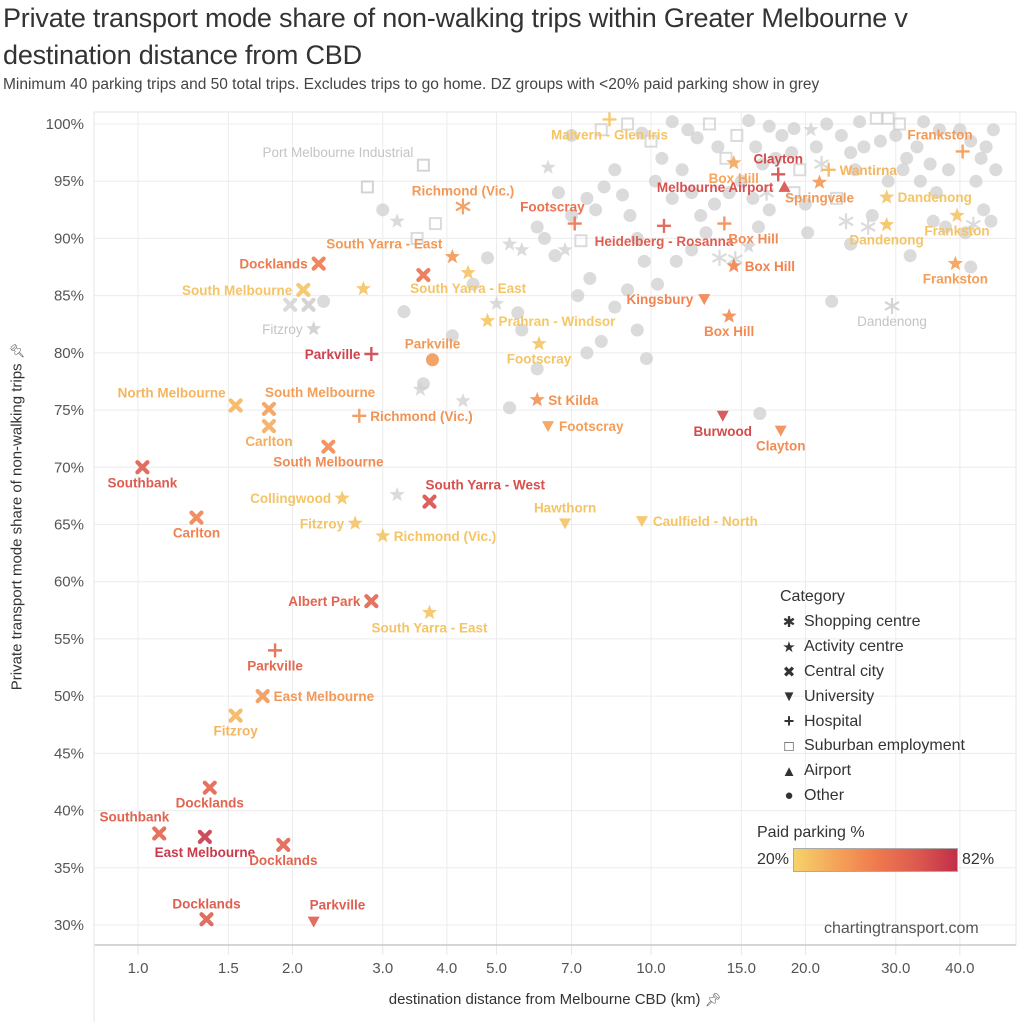 Image resolution: width=1023 pixels, height=1022 pixels. I want to click on data-label: Docklands, so click(210, 803).